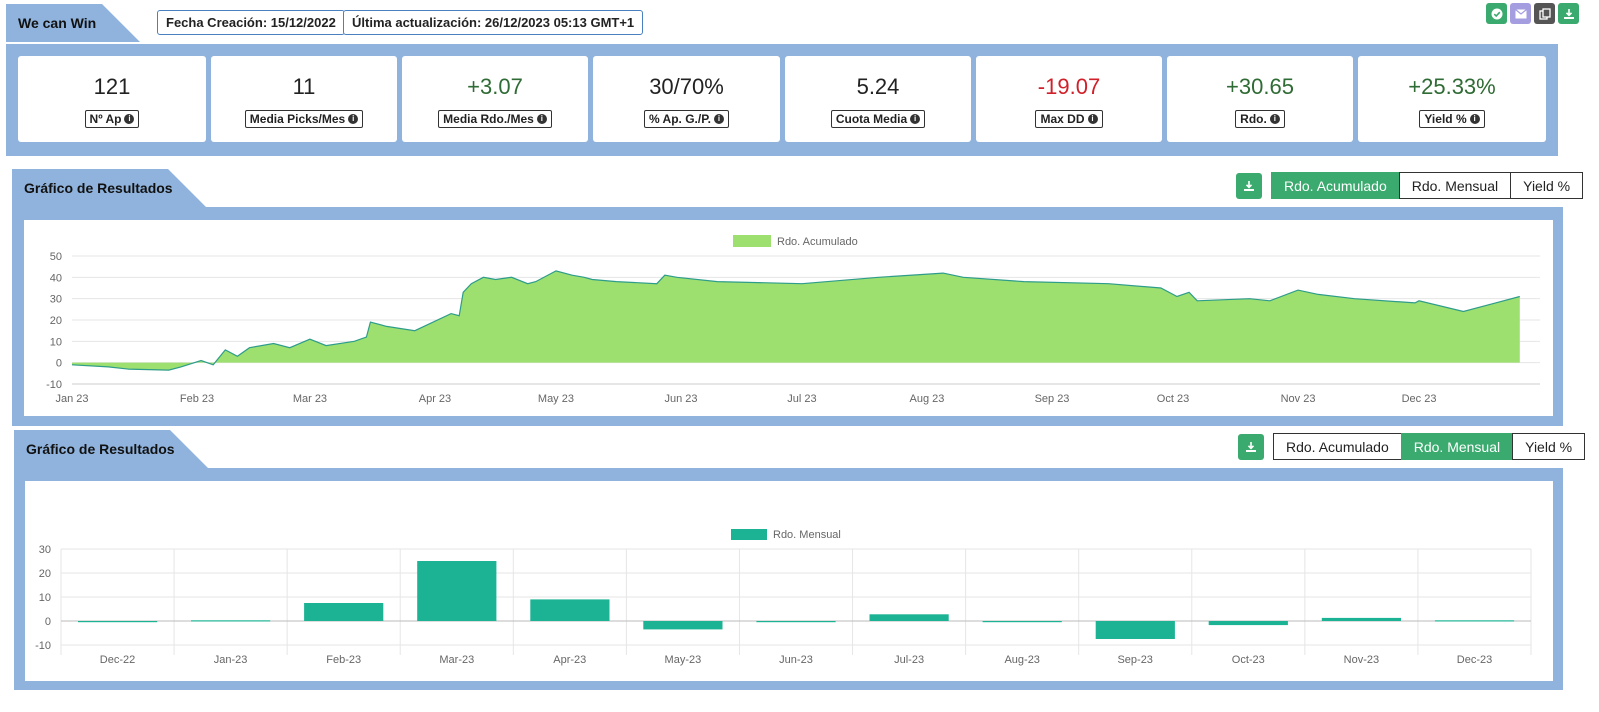 The height and width of the screenshot is (712, 1599). I want to click on stat-label: Media Rdo./Mes i, so click(495, 119).